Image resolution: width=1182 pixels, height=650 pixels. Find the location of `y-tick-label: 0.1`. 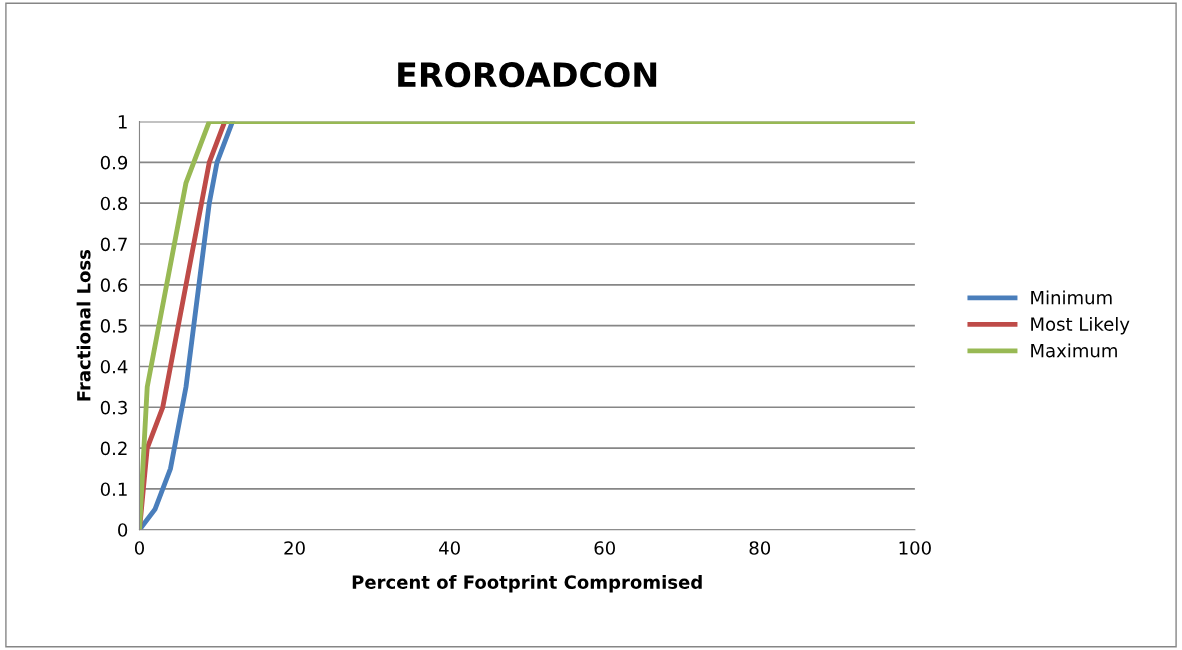

y-tick-label: 0.1 is located at coordinates (113, 489).